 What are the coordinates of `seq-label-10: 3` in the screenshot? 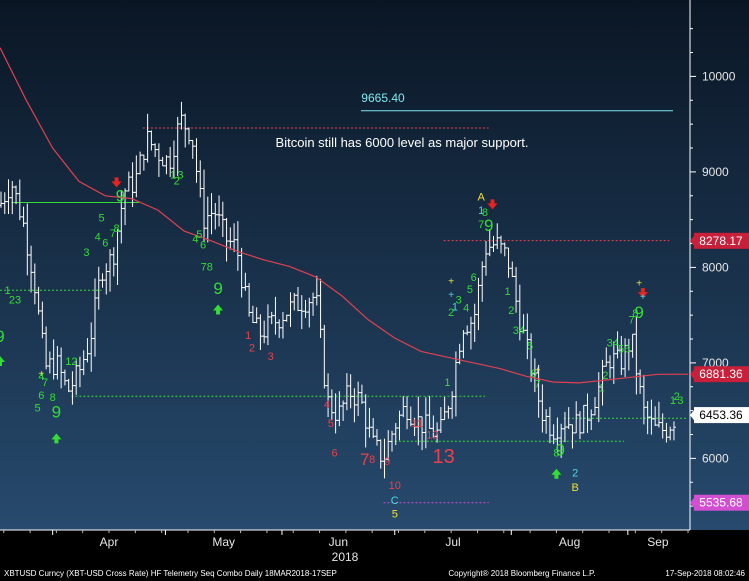 It's located at (86, 253).